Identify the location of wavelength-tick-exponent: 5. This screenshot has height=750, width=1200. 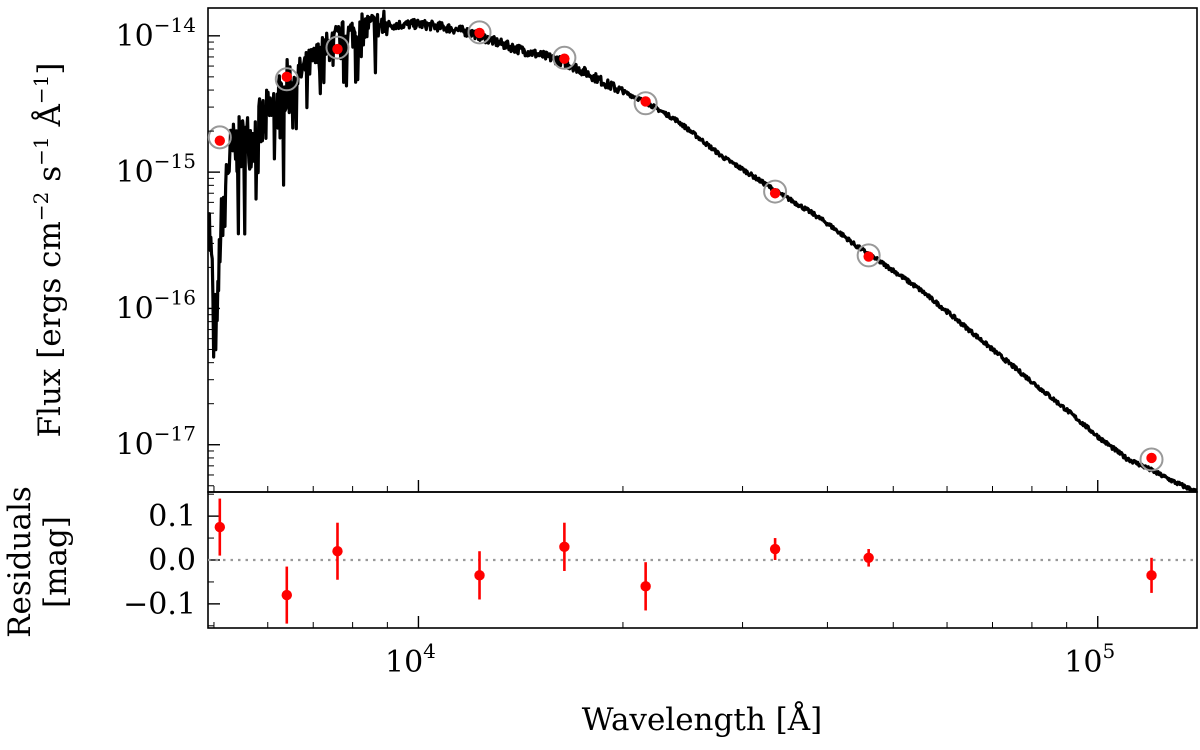
(1108, 651).